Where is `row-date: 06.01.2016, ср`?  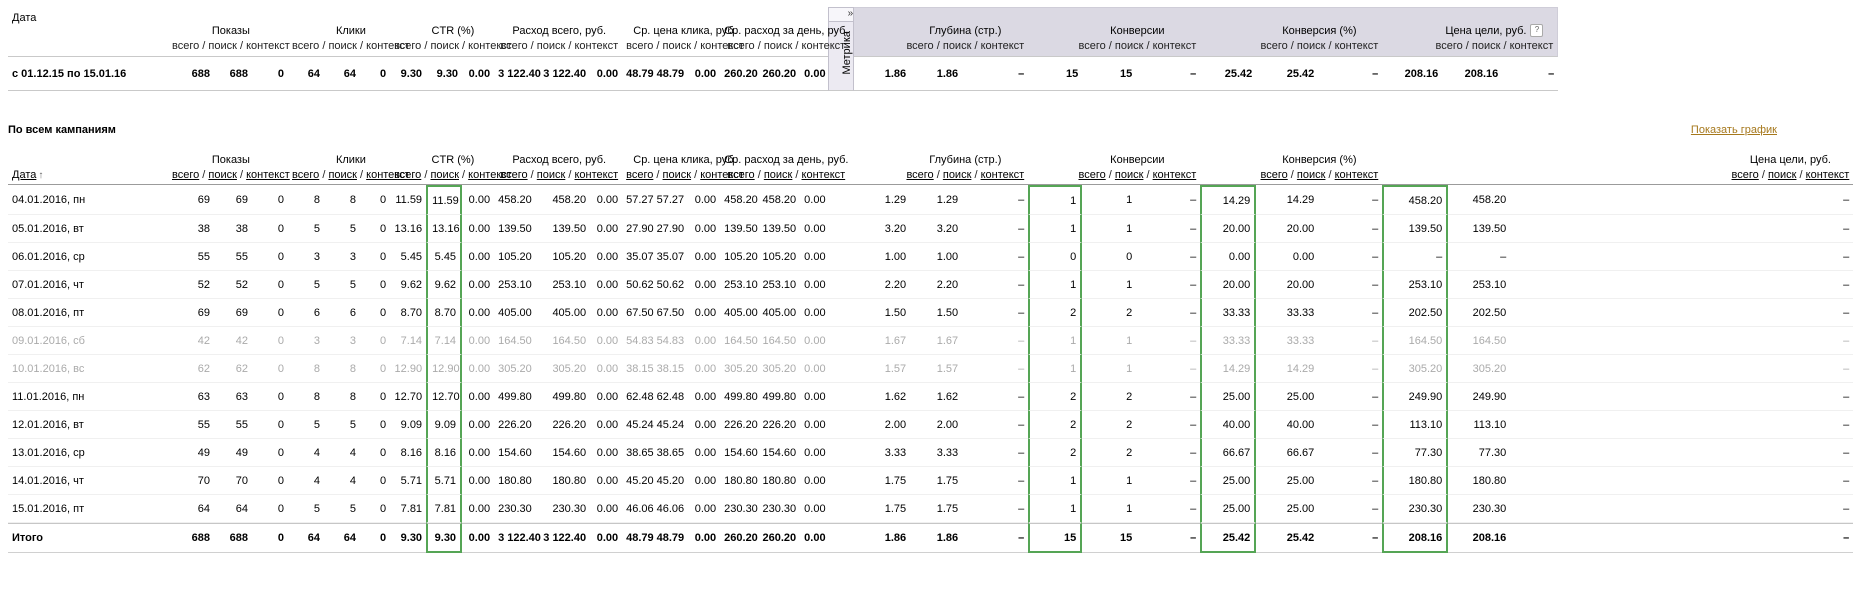
row-date: 06.01.2016, ср is located at coordinates (88, 257).